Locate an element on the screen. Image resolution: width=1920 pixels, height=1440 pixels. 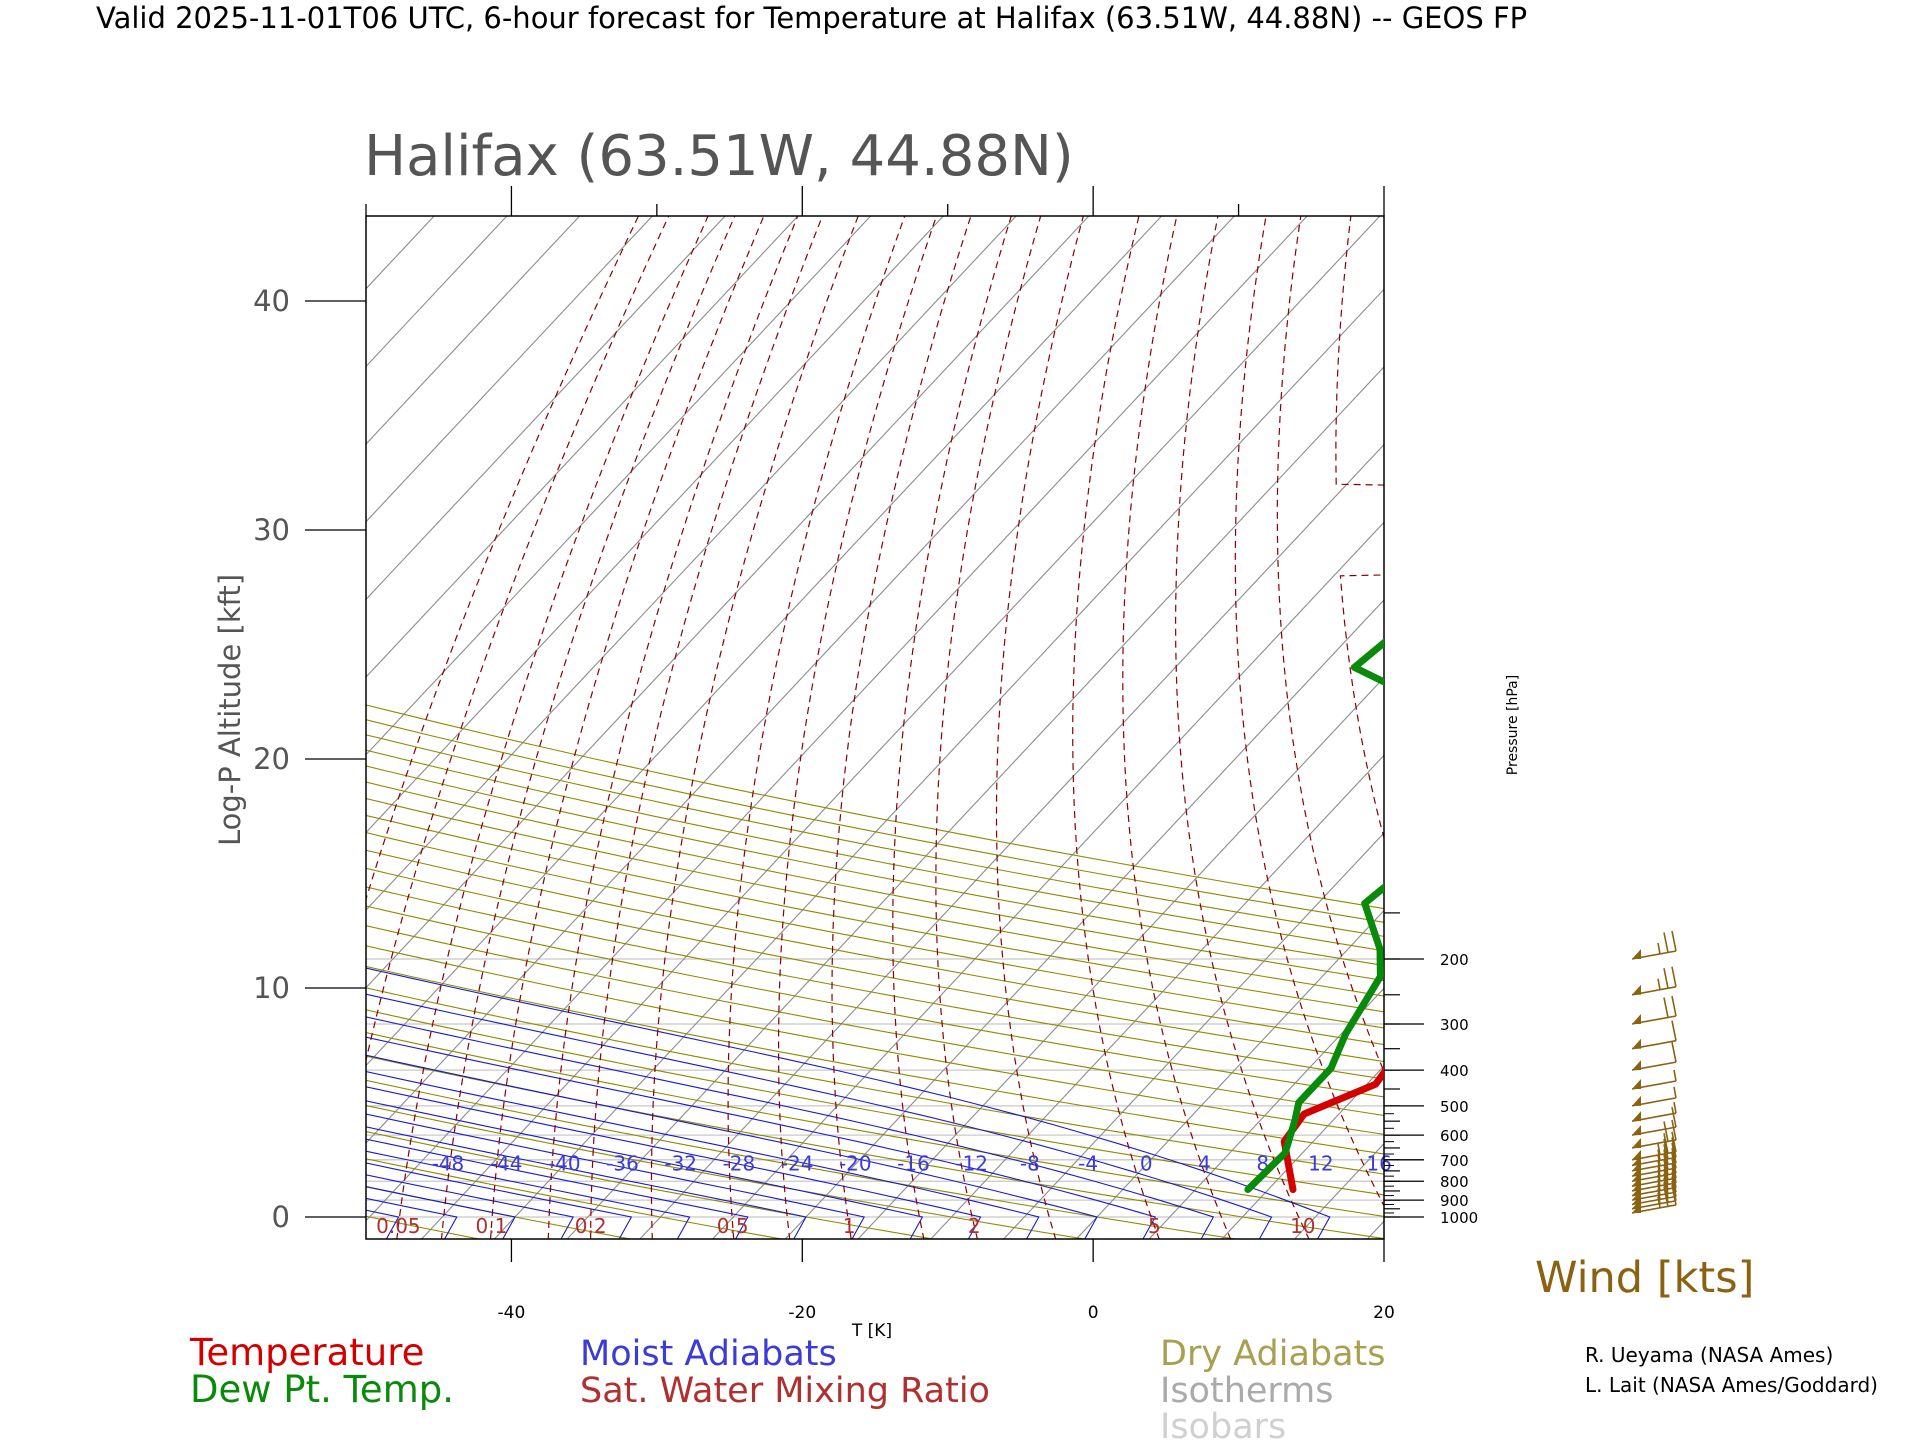
y-axis-label: Log-P Altitude [kft] is located at coordinates (230, 710).